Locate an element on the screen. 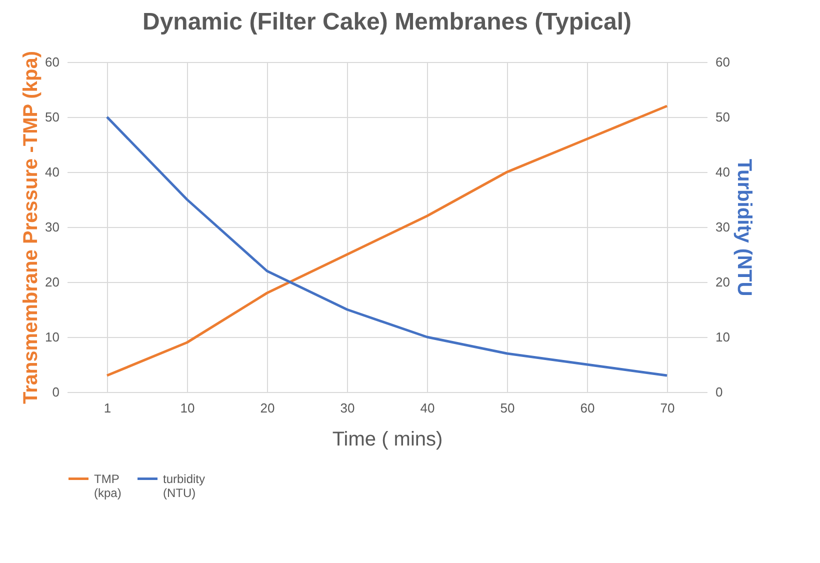 The height and width of the screenshot is (563, 820). y-tick-label: 10 is located at coordinates (52, 337).